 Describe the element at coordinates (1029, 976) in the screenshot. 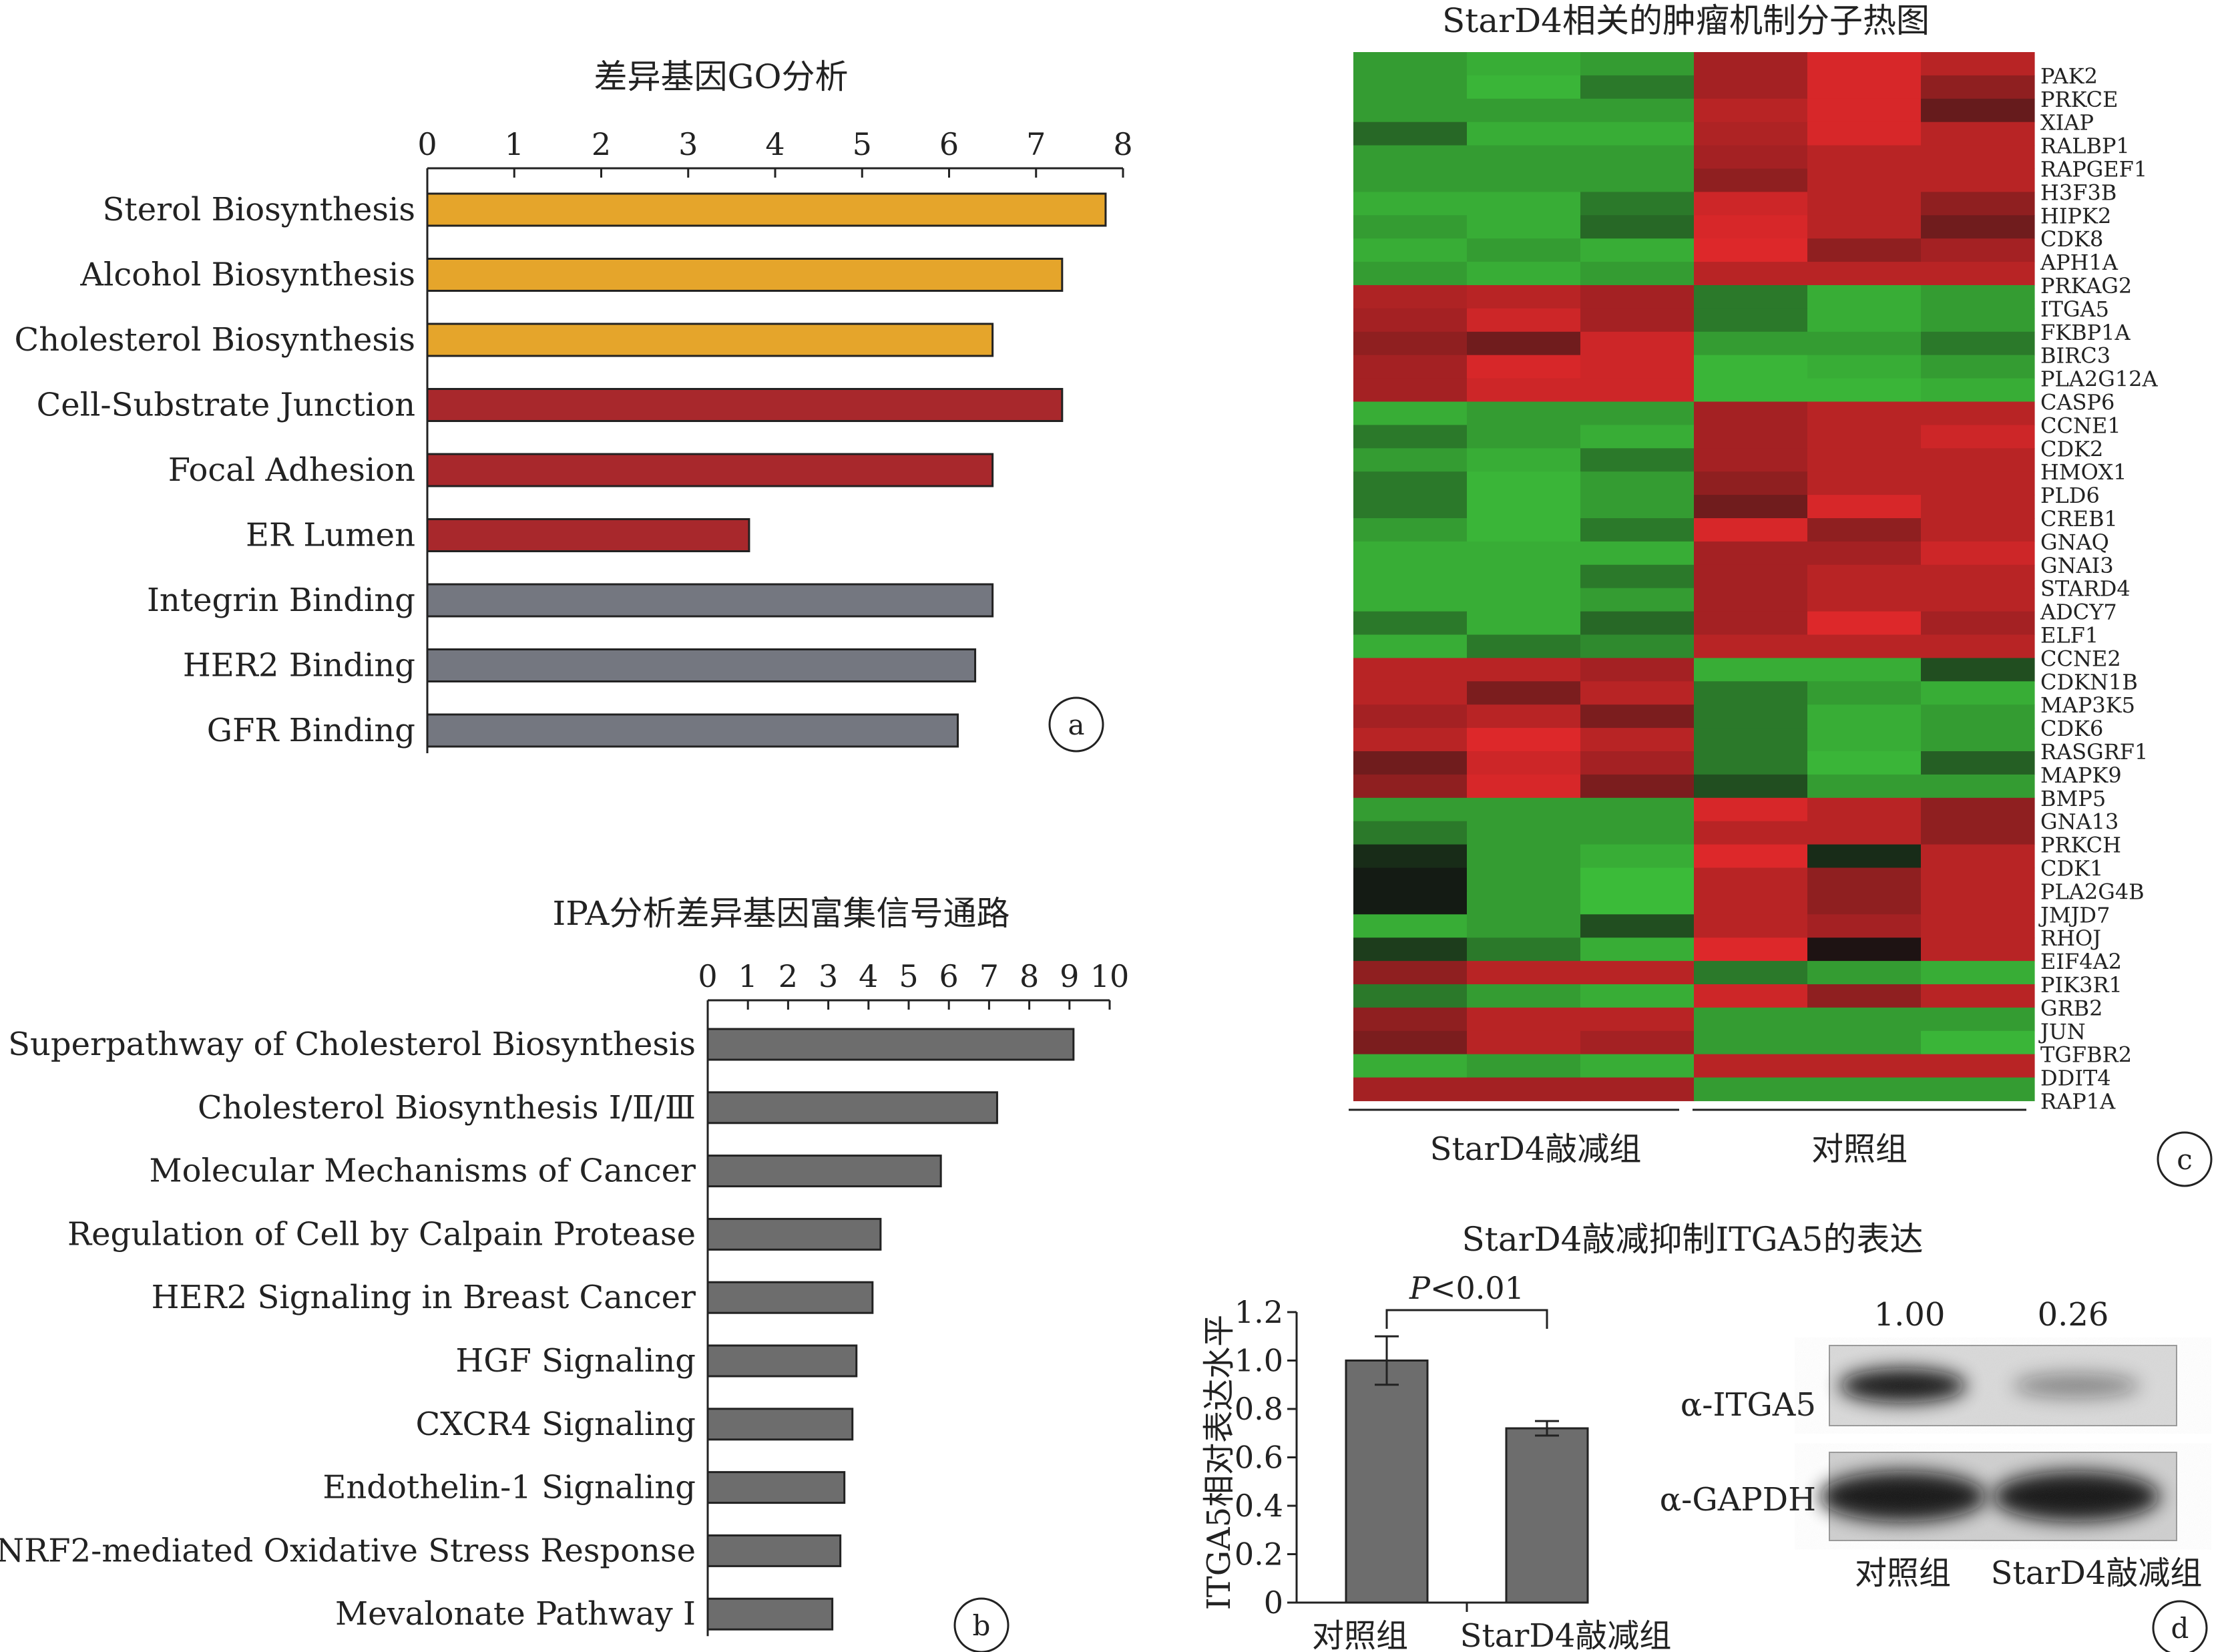

I see `panel-b-tick-label: 8` at that location.